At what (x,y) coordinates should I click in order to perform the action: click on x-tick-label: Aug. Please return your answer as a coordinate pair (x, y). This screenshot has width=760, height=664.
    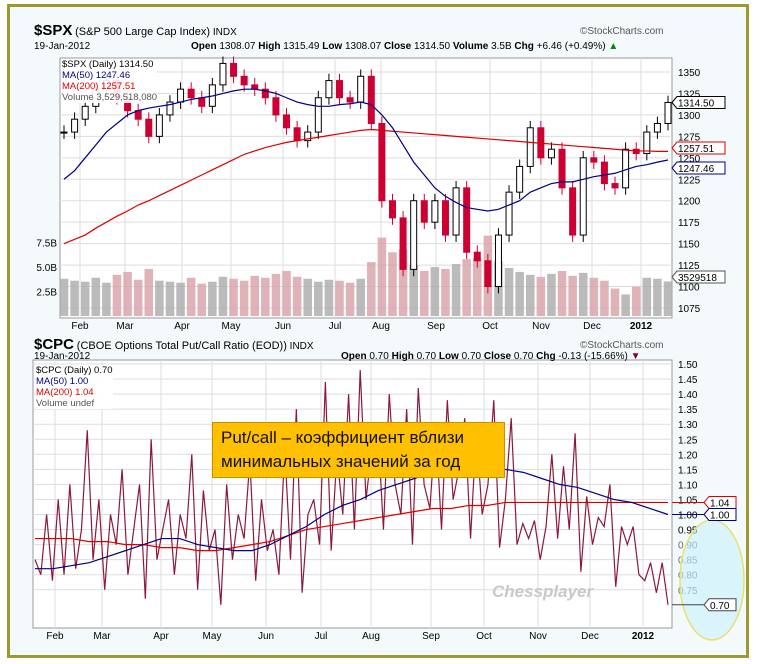
    Looking at the image, I should click on (371, 636).